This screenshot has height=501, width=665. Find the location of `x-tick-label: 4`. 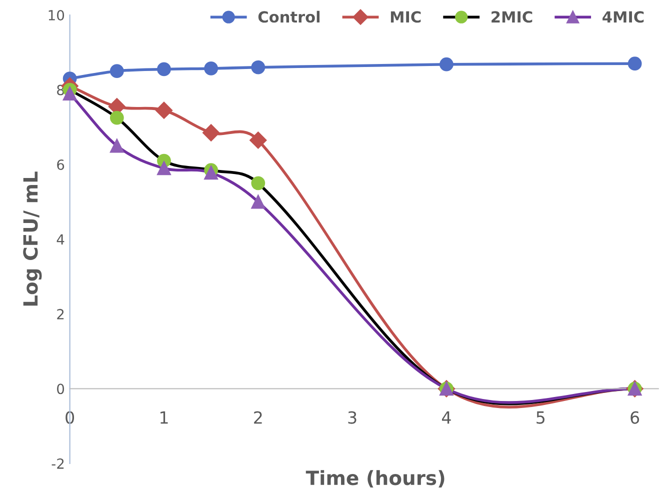

x-tick-label: 4 is located at coordinates (446, 417).